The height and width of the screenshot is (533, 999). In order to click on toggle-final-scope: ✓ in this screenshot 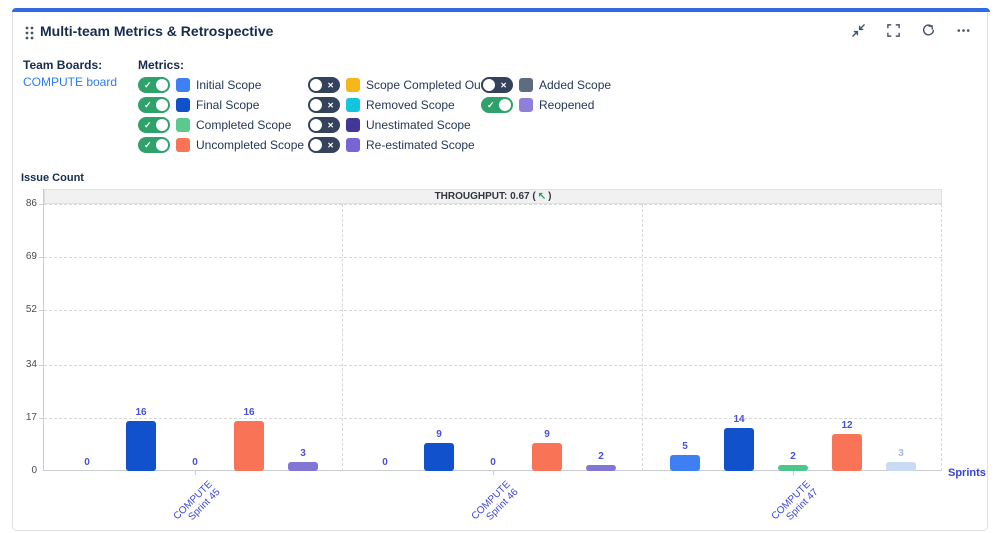, I will do `click(154, 105)`.